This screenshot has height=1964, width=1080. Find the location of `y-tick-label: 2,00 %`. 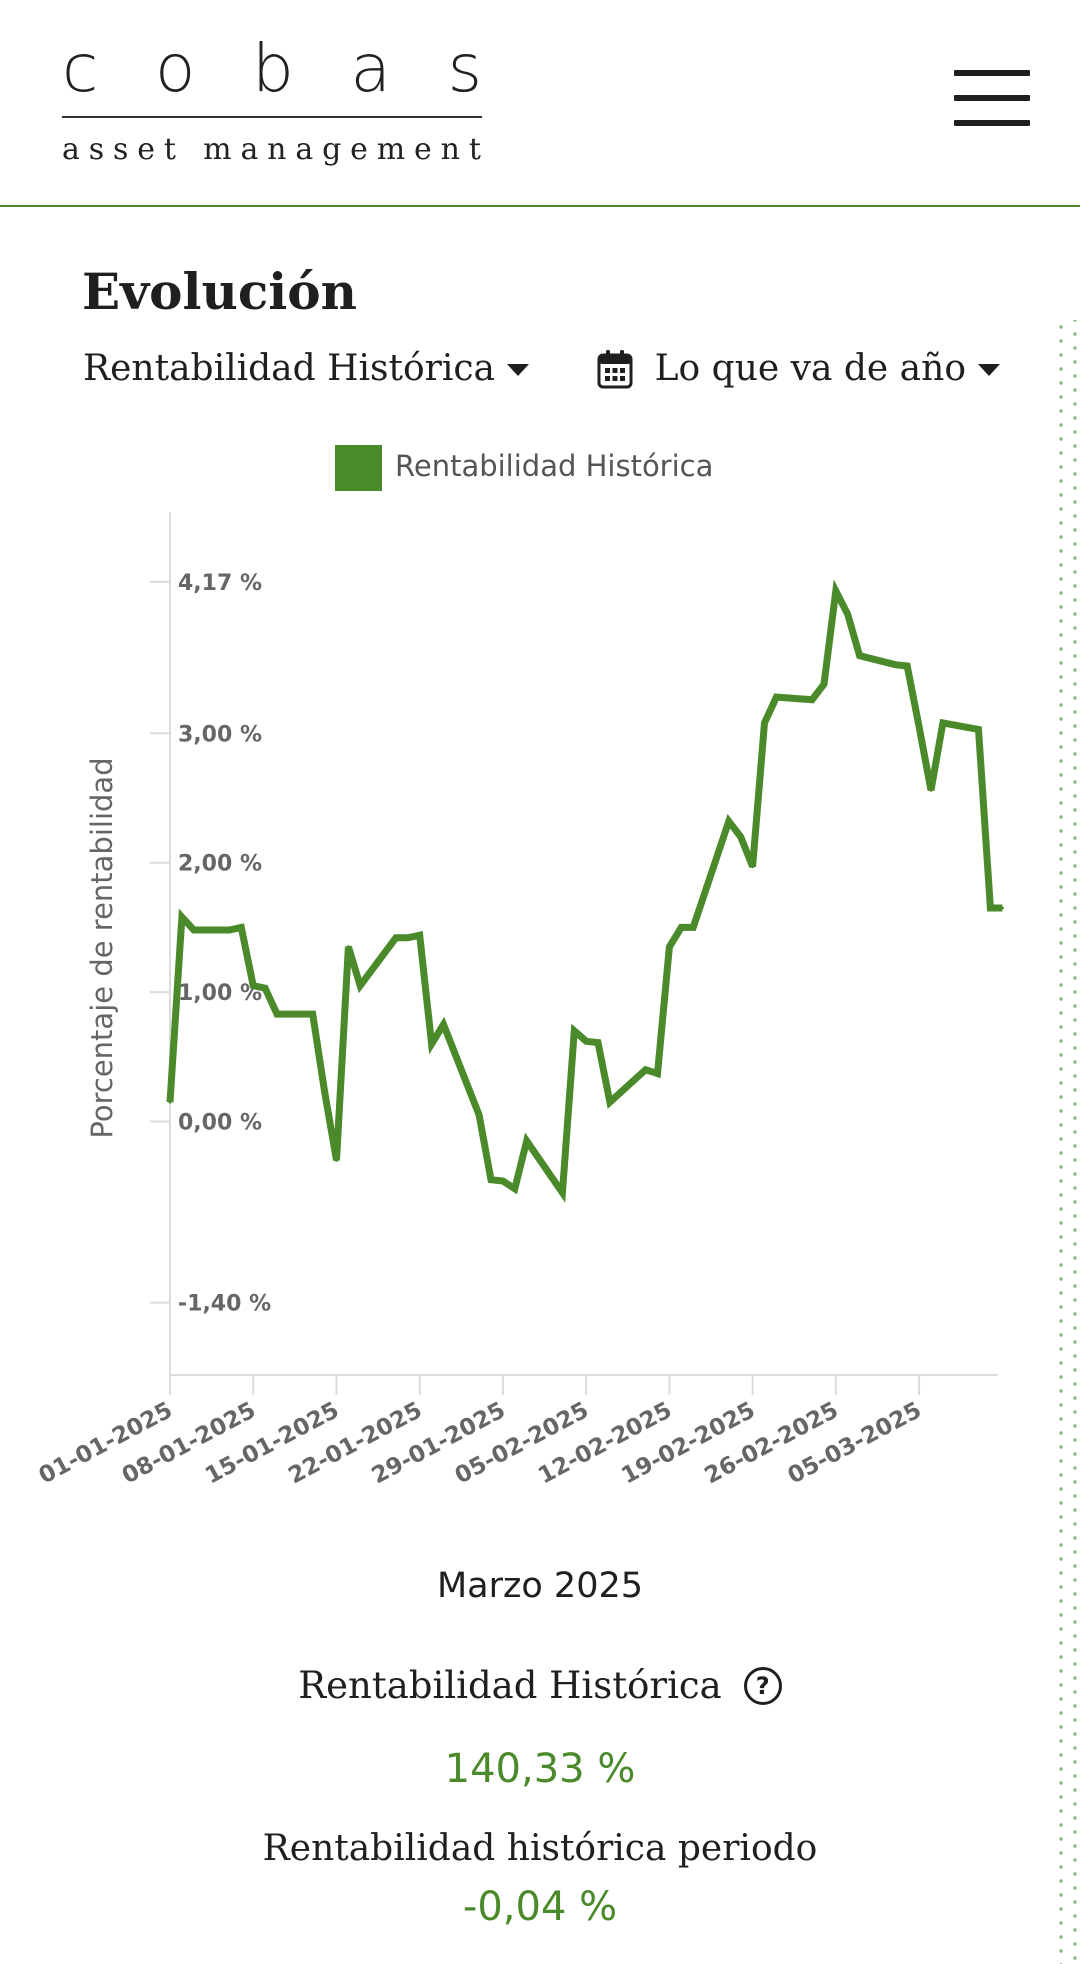

y-tick-label: 2,00 % is located at coordinates (220, 864).